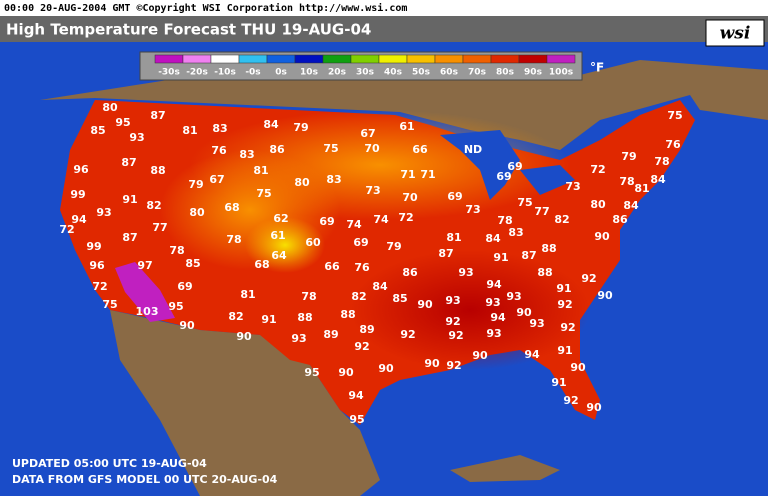 The width and height of the screenshot is (768, 496). I want to click on title-bar, so click(384, 29).